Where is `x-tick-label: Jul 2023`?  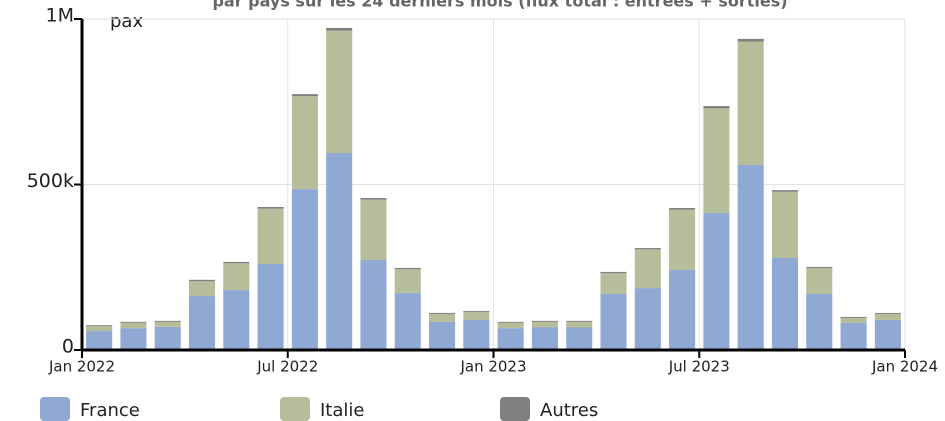 x-tick-label: Jul 2023 is located at coordinates (699, 367).